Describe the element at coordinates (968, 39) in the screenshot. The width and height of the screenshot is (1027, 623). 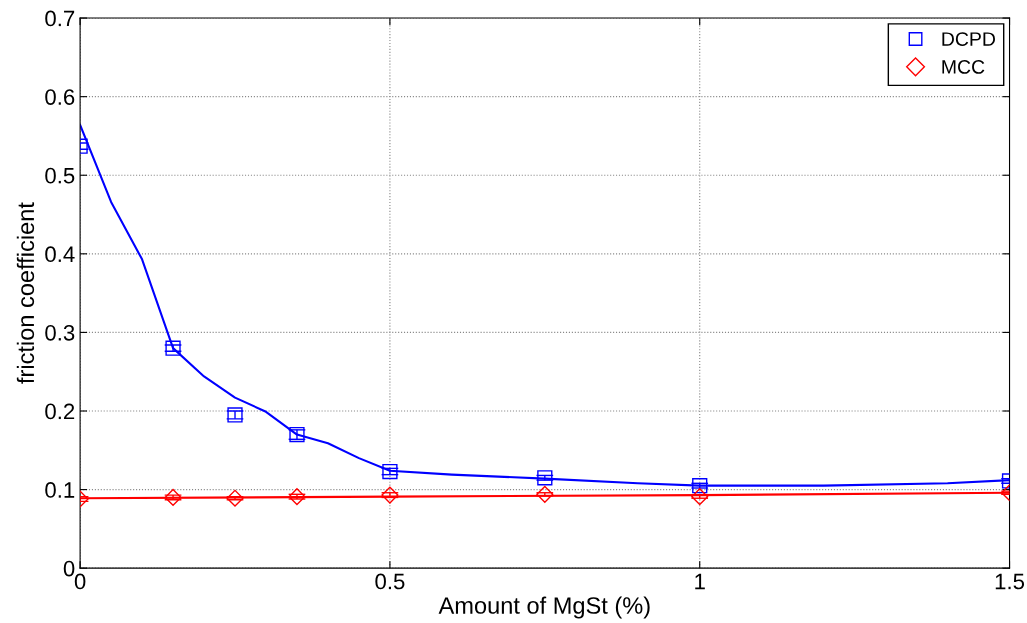
I see `legend-label: DCPD` at that location.